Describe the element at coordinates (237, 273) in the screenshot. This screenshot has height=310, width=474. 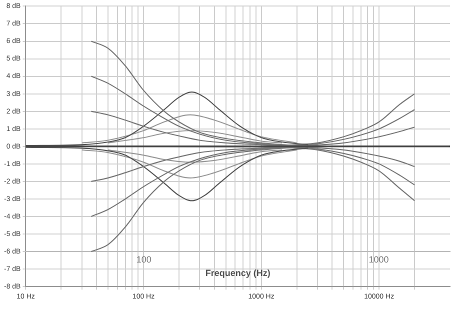
I see `x2-axis-title: Frequency (Hz)` at that location.